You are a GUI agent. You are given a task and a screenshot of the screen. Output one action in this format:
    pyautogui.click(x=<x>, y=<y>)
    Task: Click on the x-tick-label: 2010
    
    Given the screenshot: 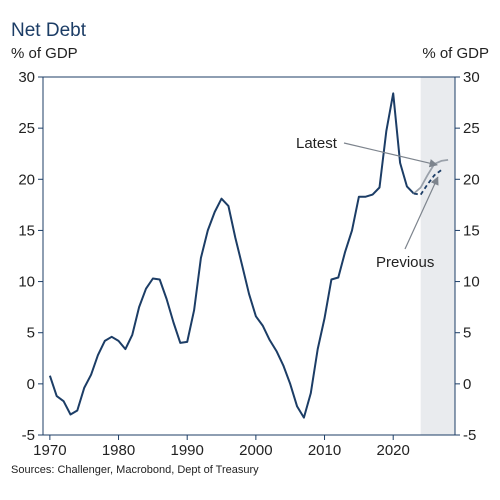 What is the action you would take?
    pyautogui.click(x=324, y=450)
    